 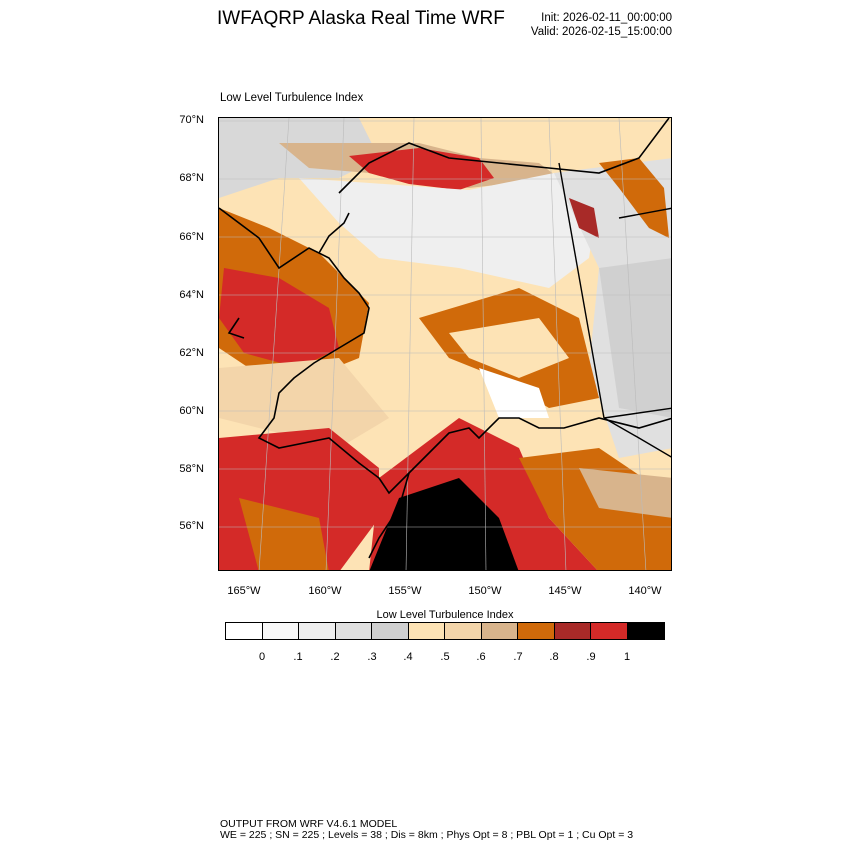 What do you see at coordinates (279, 318) in the screenshot?
I see `field-red-west` at bounding box center [279, 318].